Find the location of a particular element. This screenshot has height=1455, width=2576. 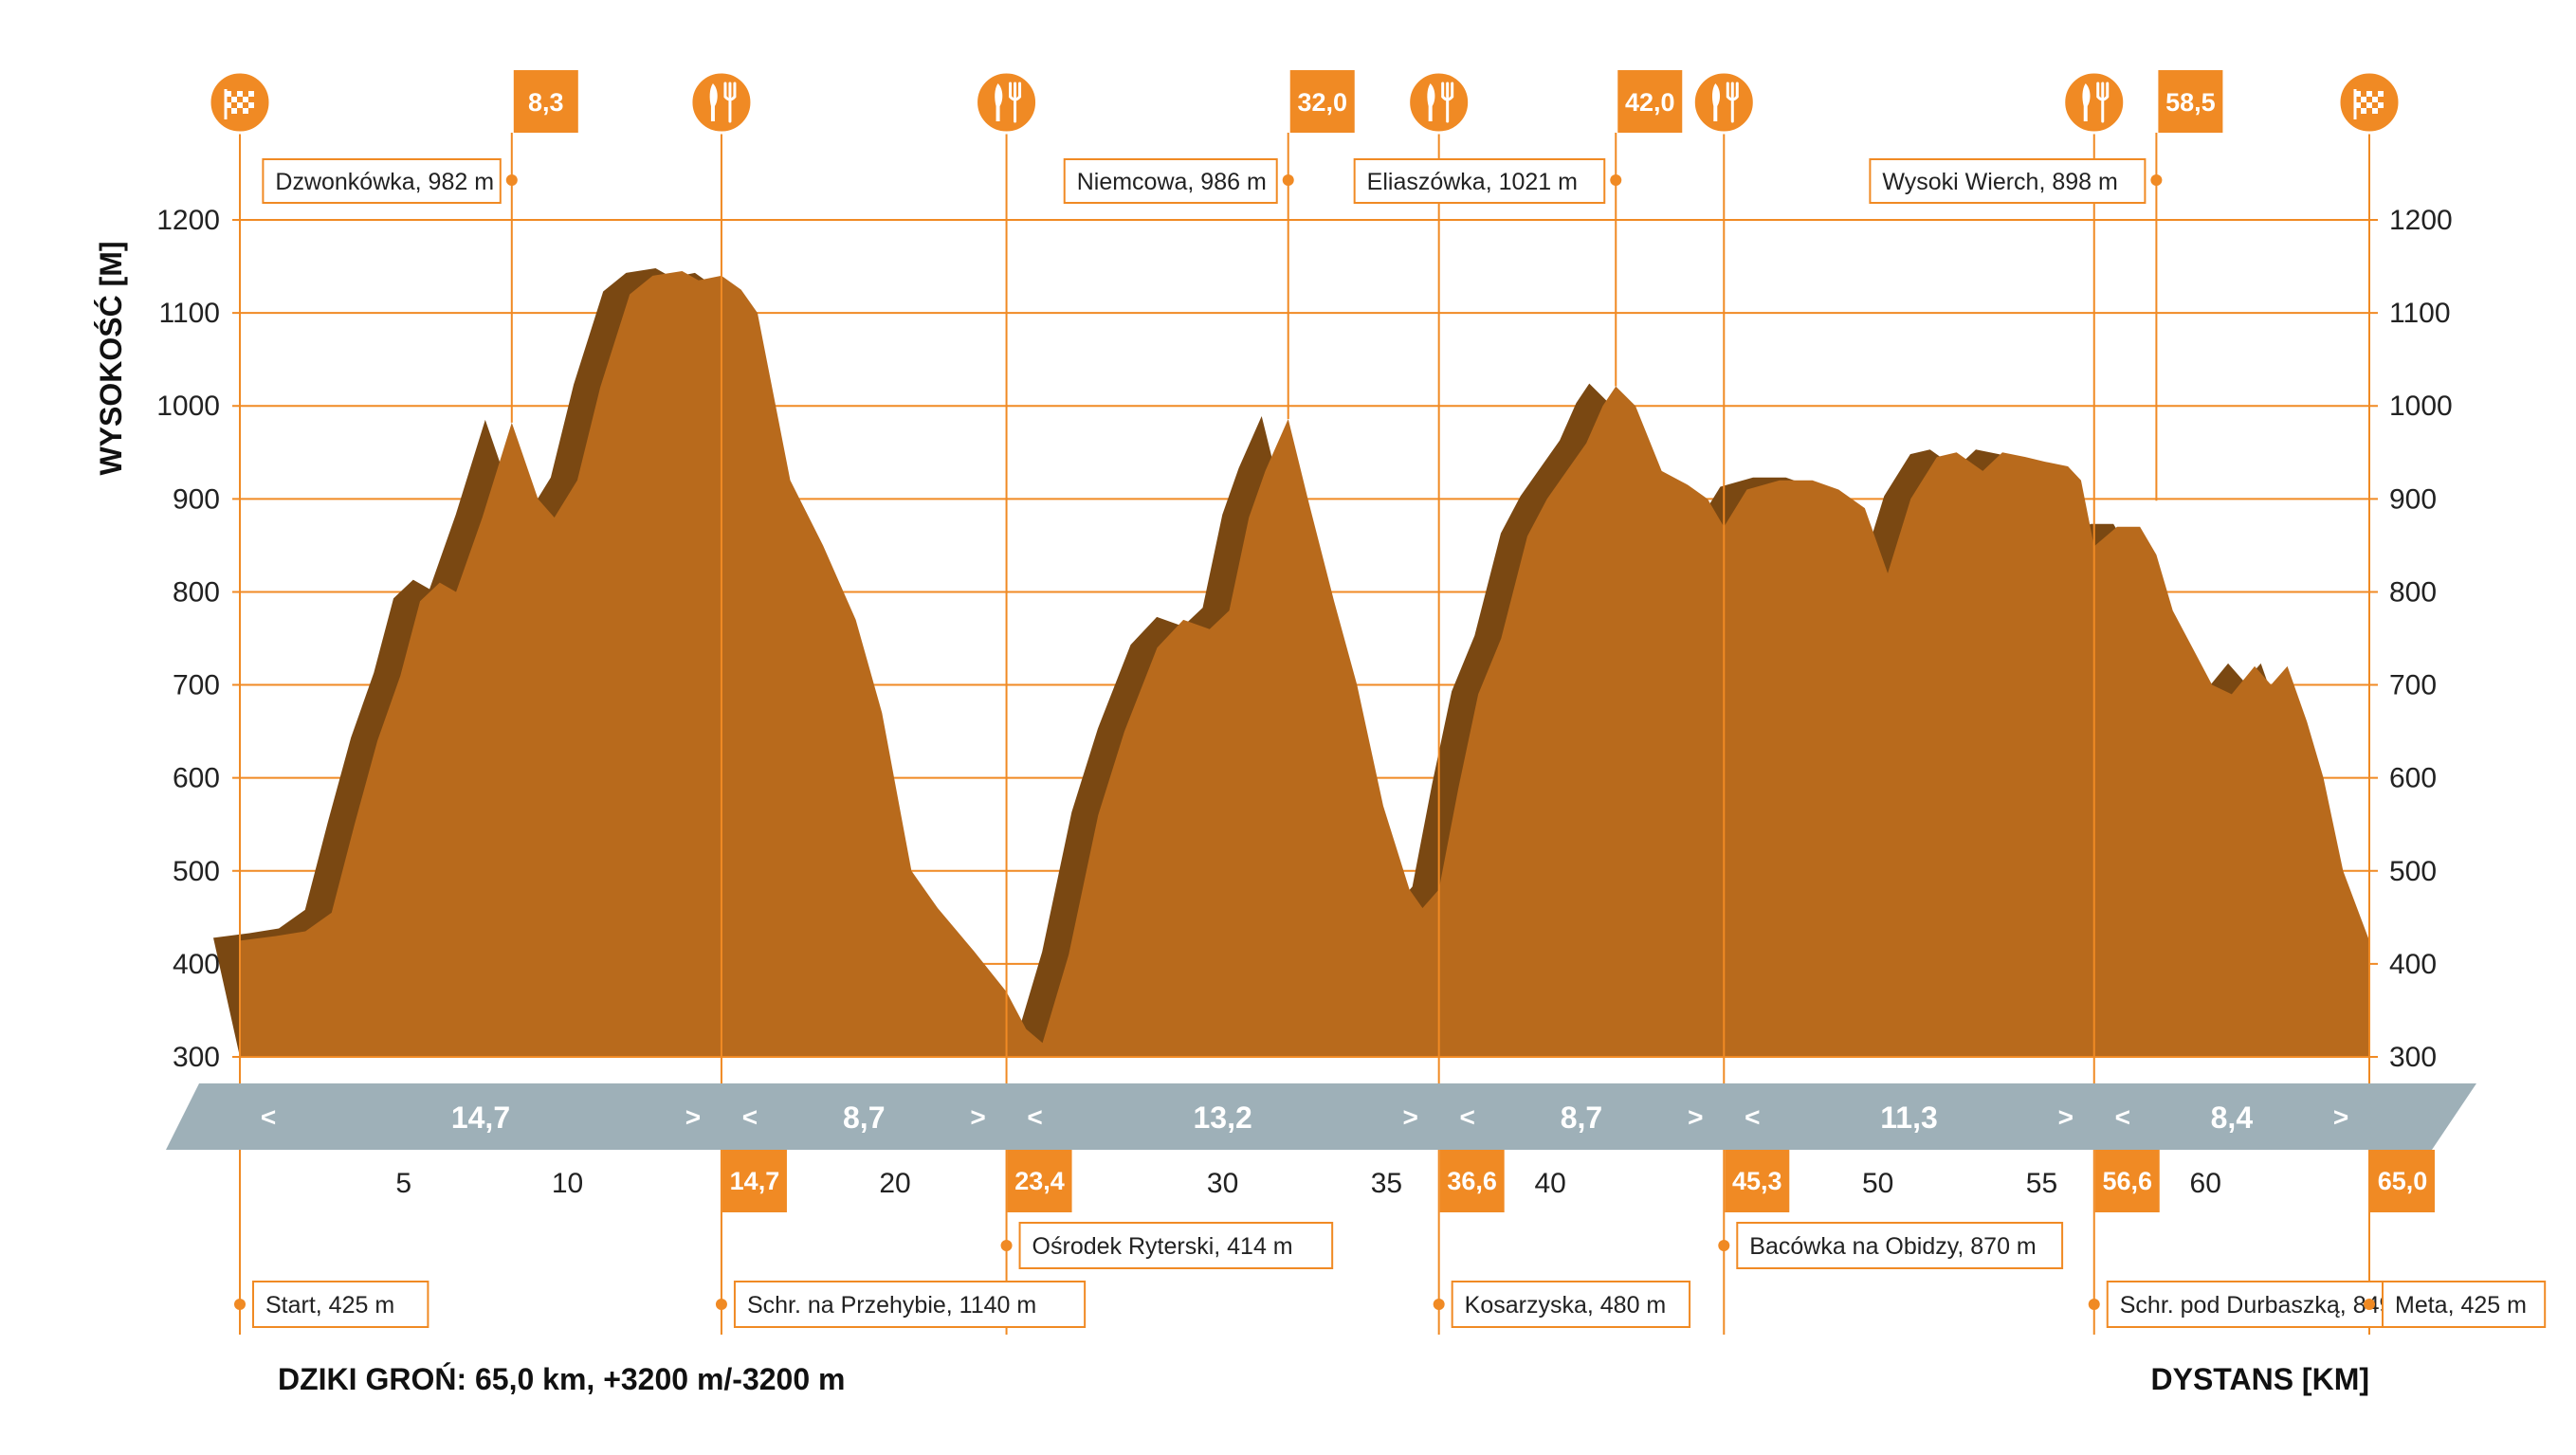

peak-badge-text: 58,5 is located at coordinates (2190, 102).